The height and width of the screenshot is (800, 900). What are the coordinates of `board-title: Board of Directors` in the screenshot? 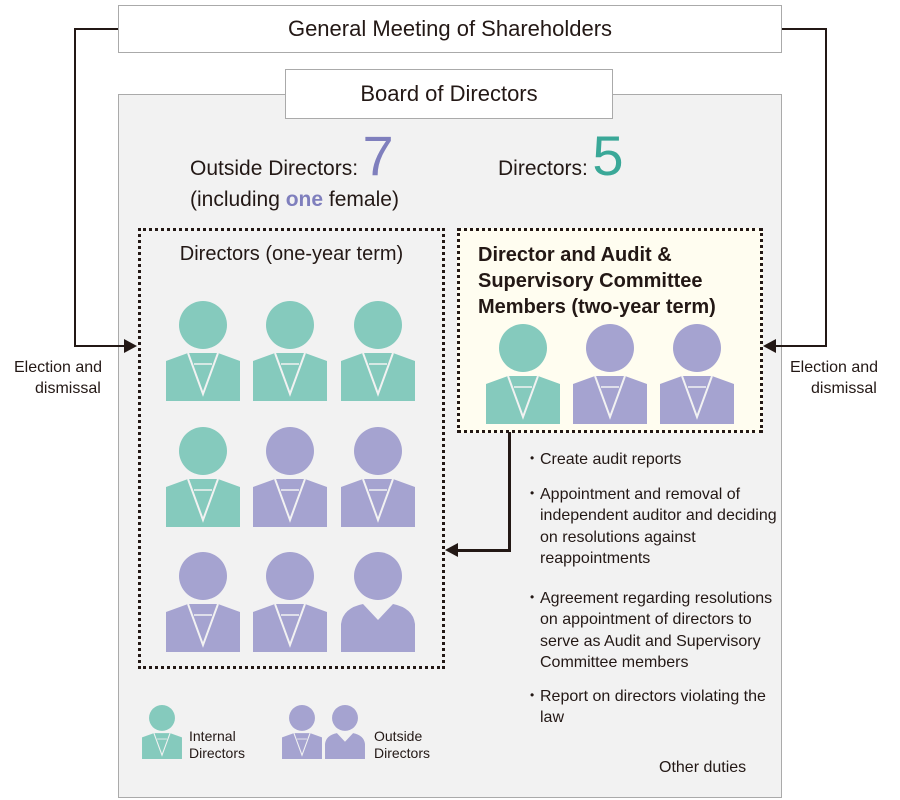 It's located at (449, 93).